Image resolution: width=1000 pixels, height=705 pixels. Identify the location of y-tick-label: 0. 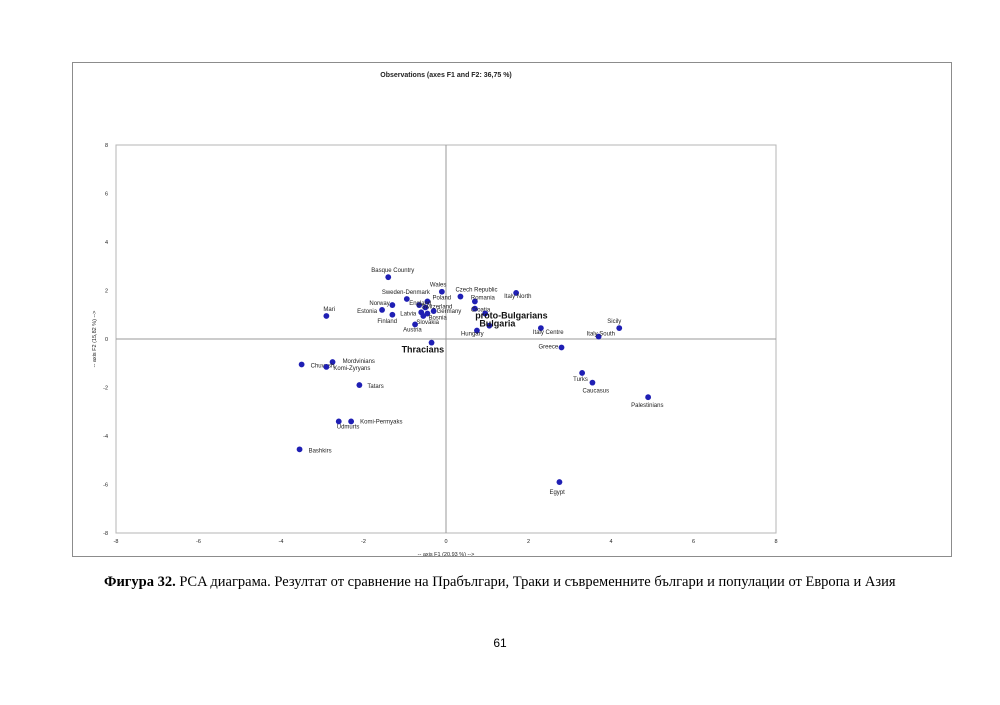
(106, 340).